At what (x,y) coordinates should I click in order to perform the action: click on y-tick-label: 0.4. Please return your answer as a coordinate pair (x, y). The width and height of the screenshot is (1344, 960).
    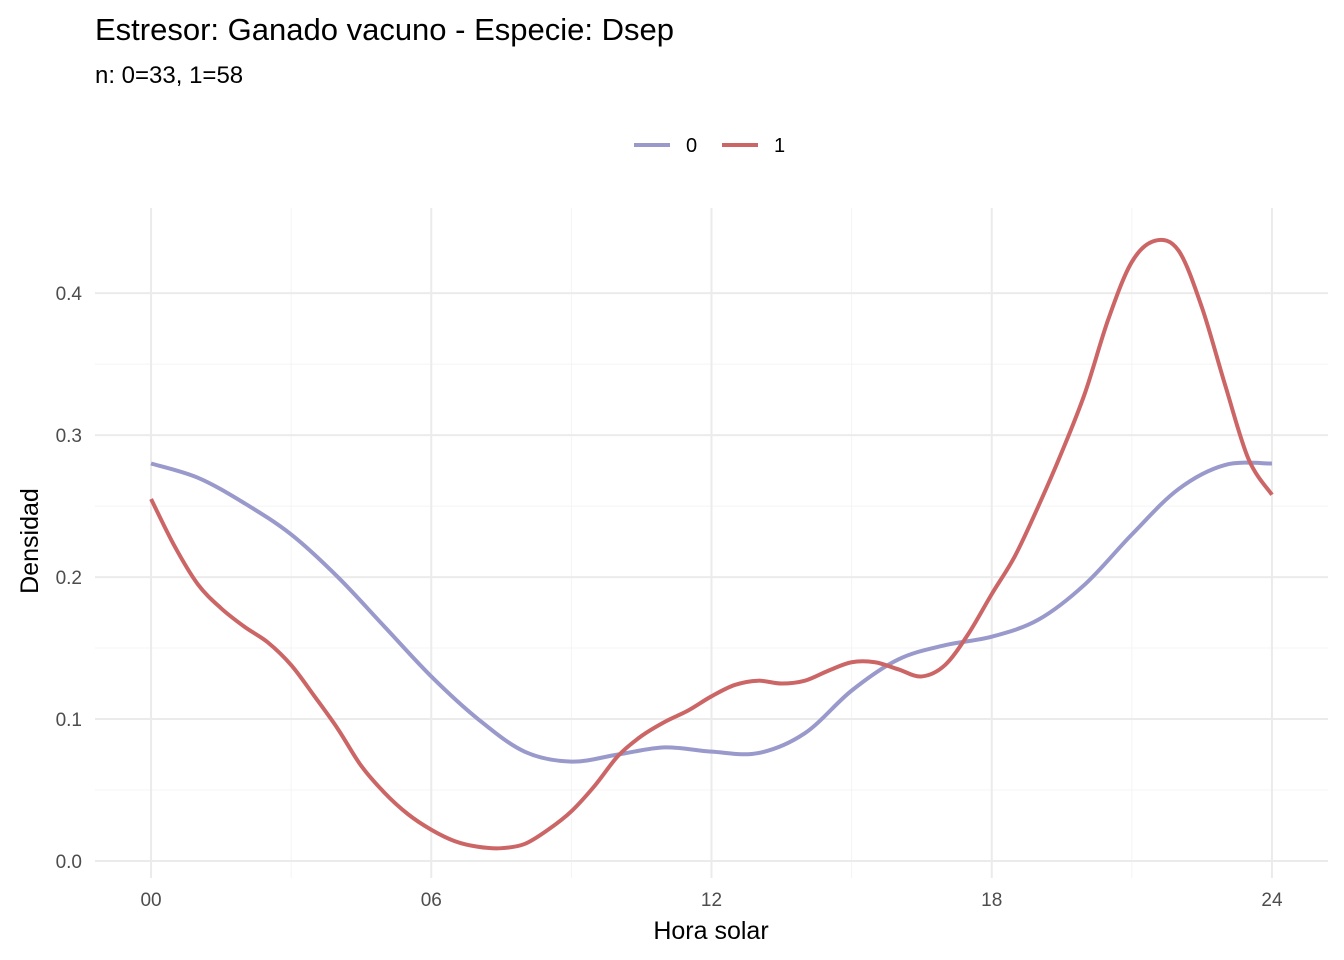
    Looking at the image, I should click on (69, 294).